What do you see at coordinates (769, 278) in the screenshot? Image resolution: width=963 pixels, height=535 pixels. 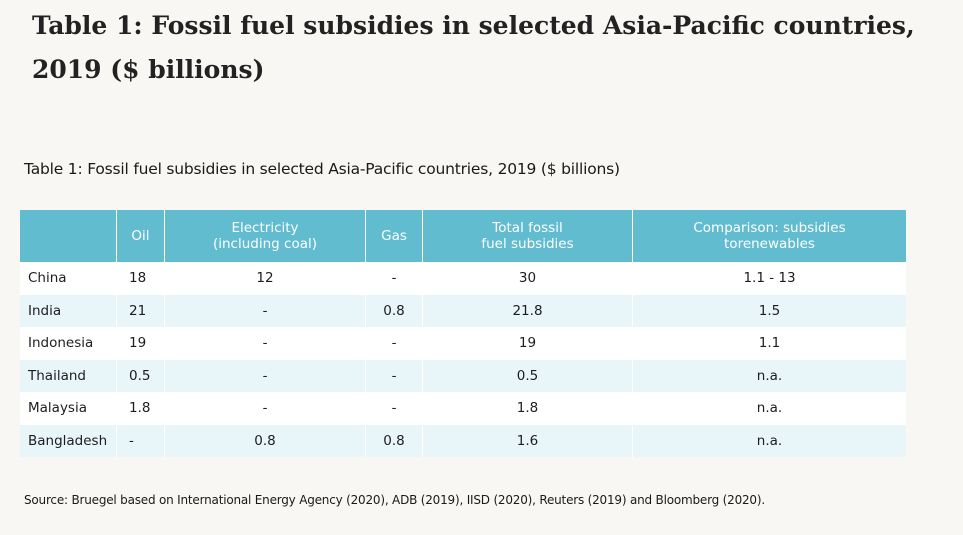 I see `cell-comparison: 1.1 - 13` at bounding box center [769, 278].